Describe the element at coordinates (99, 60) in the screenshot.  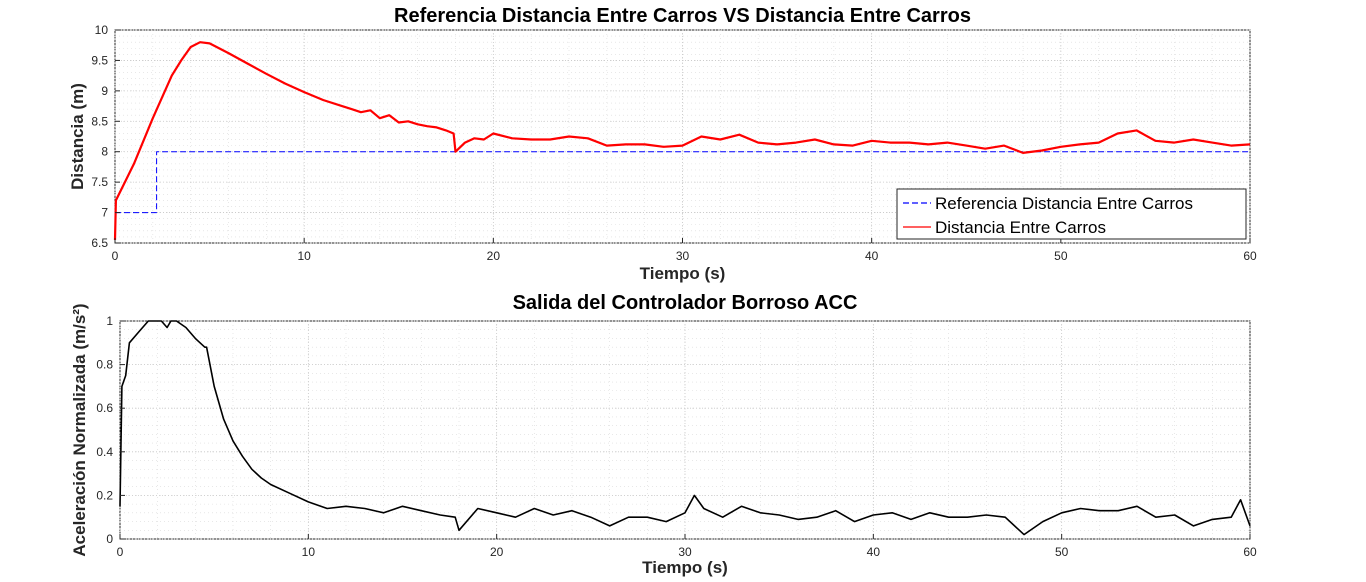
I see `y-tick-label: 9.5` at that location.